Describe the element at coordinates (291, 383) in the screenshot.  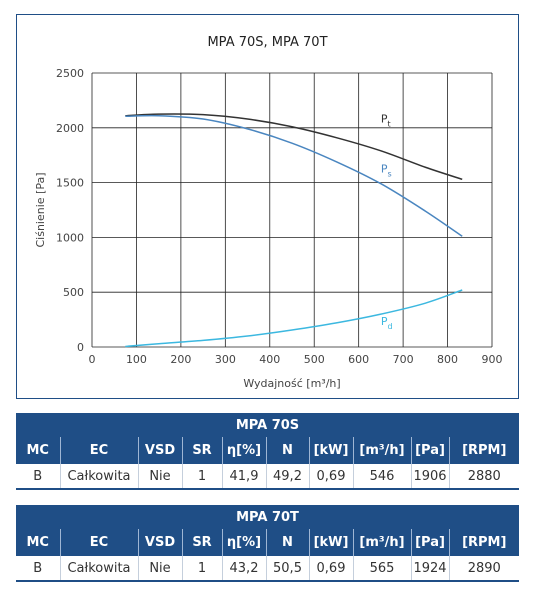
I see `x-axis-label: Wydajność [m³/h]` at that location.